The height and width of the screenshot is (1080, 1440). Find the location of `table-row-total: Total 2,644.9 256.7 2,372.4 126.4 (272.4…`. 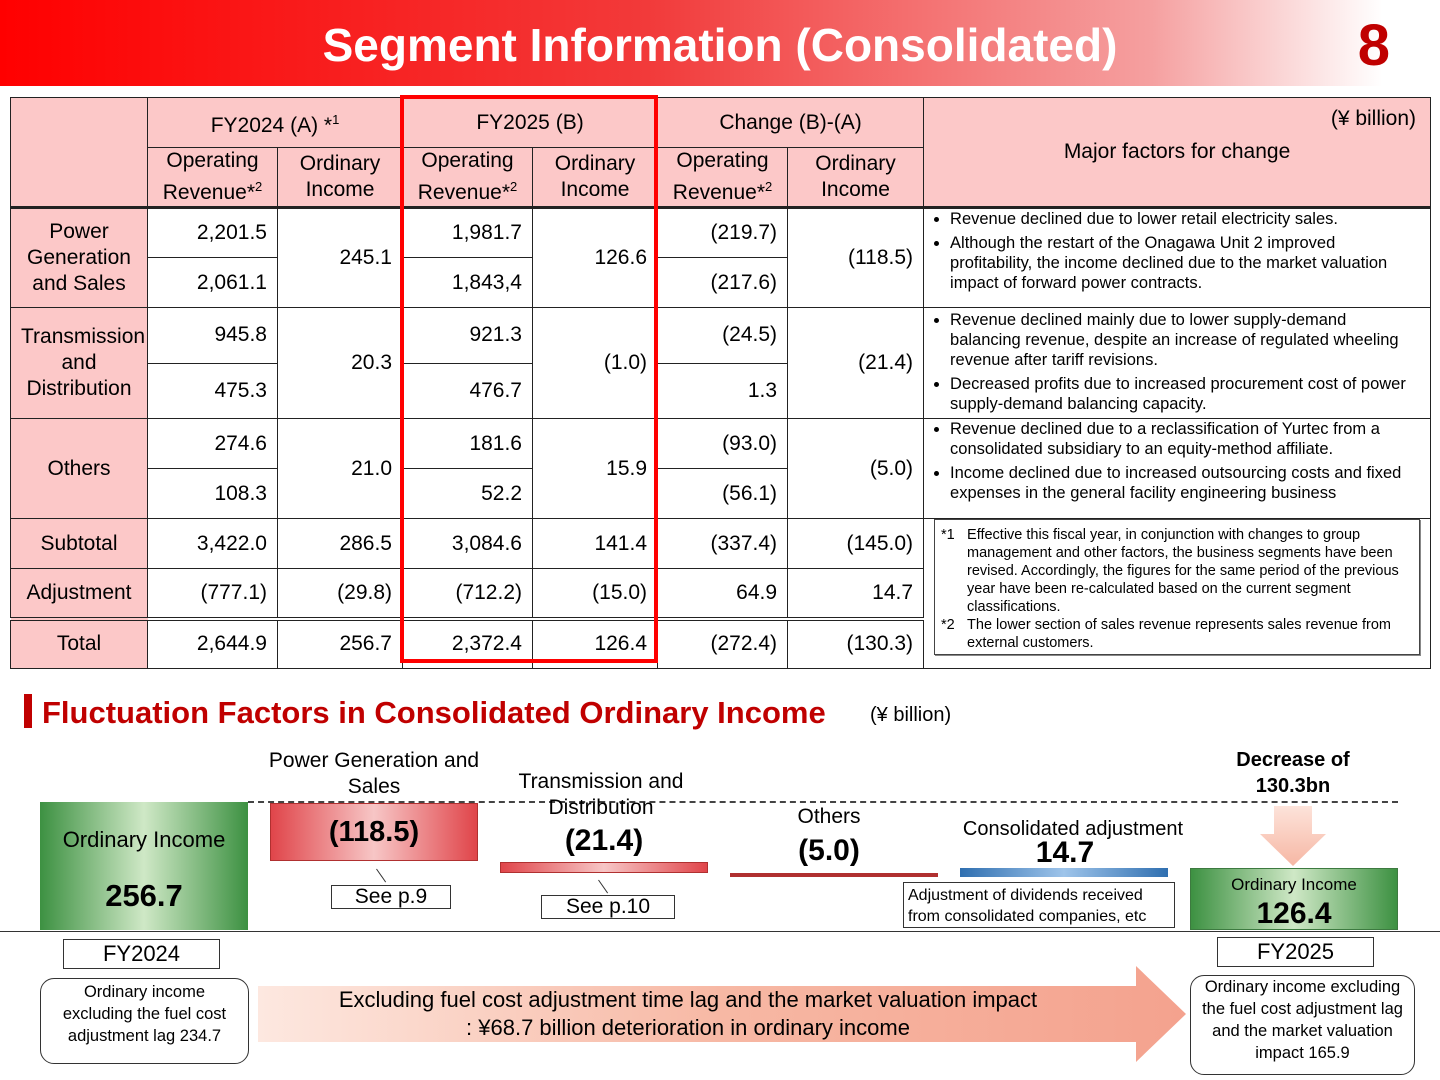

table-row-total: Total 2,644.9 256.7 2,372.4 126.4 (272.4… is located at coordinates (720, 642).